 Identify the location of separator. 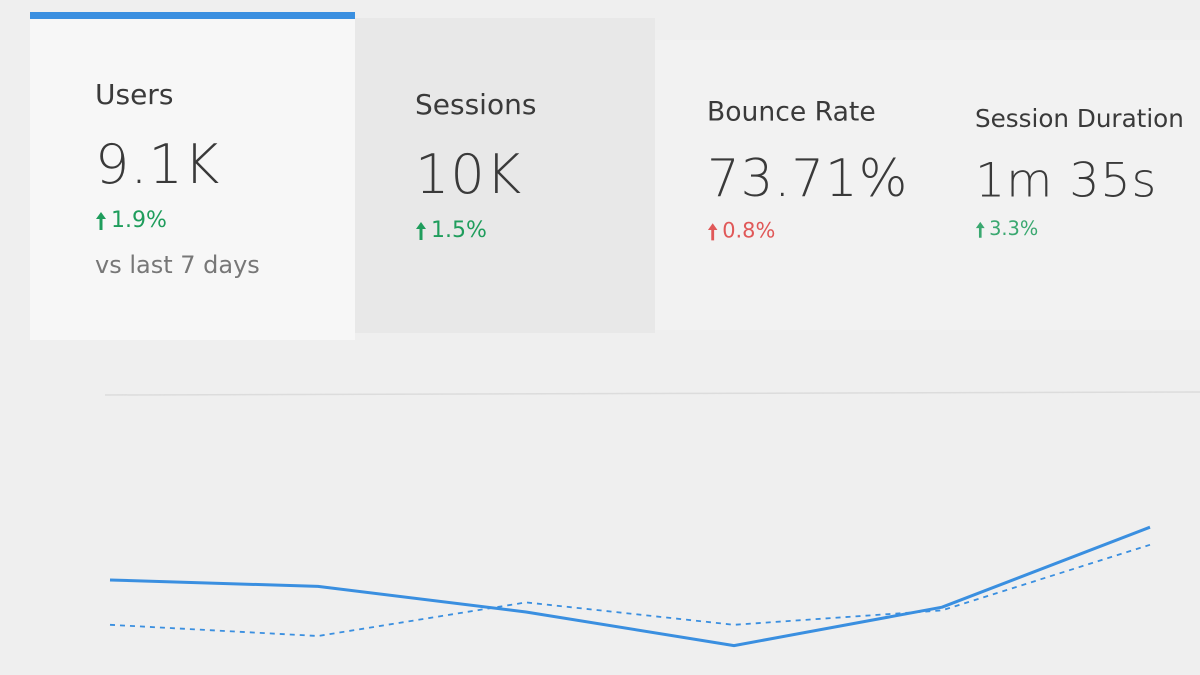
(652, 393).